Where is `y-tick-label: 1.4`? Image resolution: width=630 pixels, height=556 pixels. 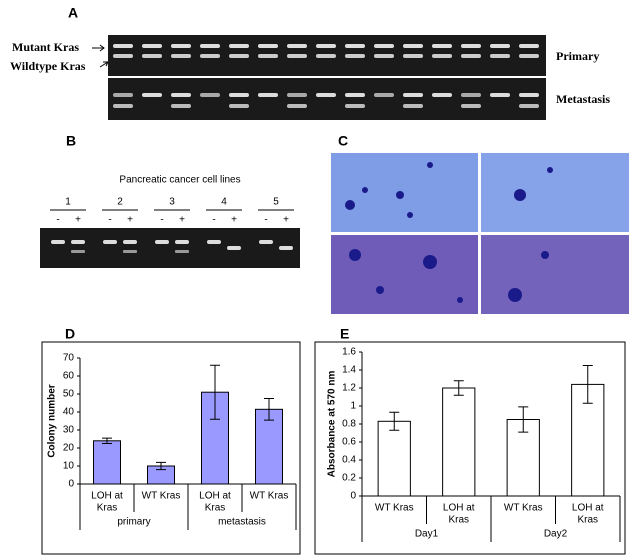
y-tick-label: 1.4 is located at coordinates (349, 370).